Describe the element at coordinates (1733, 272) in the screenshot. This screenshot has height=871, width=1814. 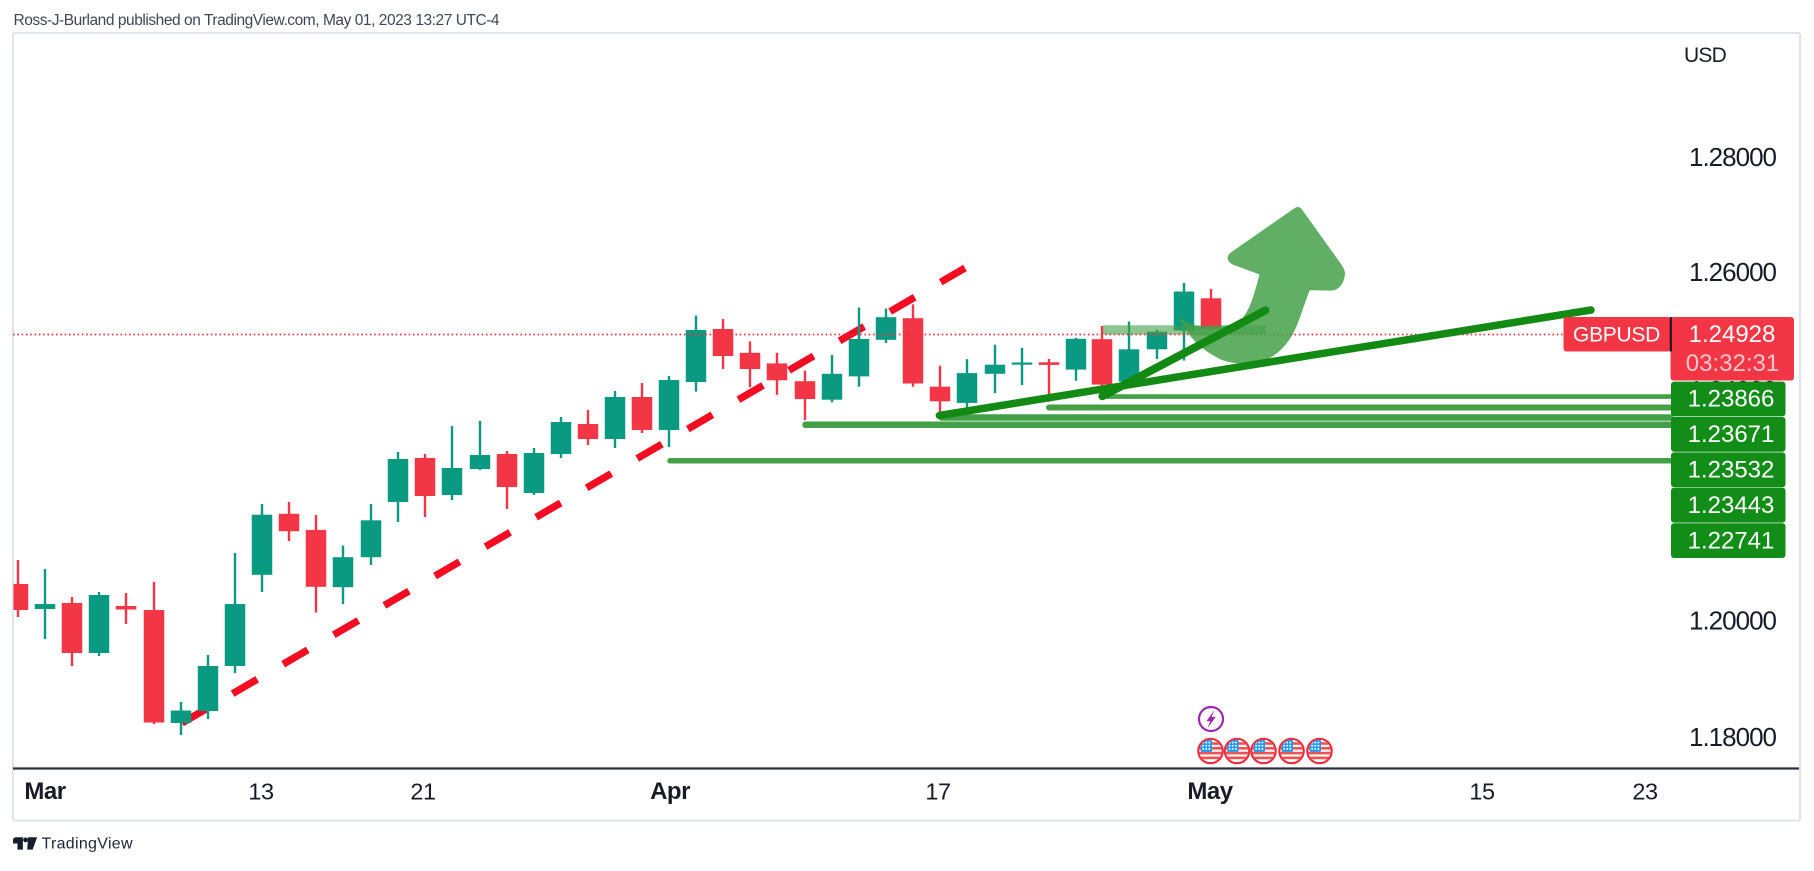
I see `svg-text: 1.26000` at that location.